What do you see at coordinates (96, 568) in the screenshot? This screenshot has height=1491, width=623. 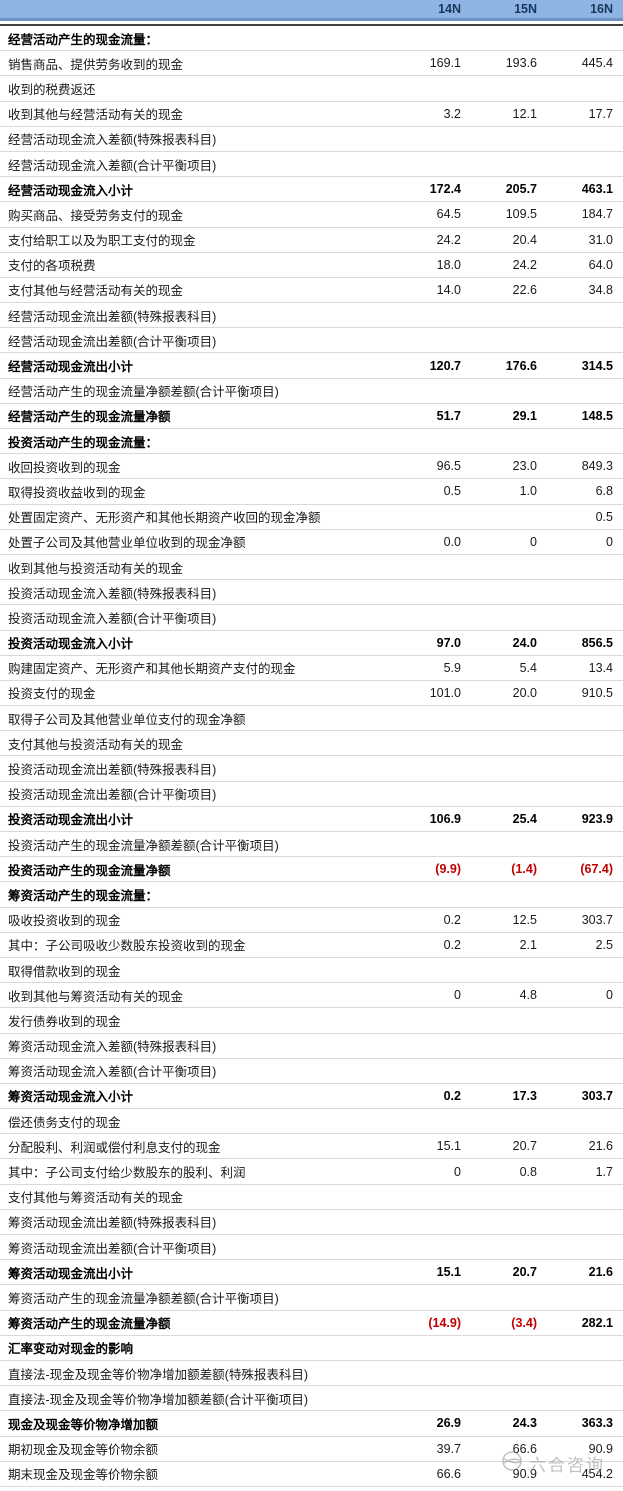 I see `row-label: 收到其他与投资活动有关的现金` at bounding box center [96, 568].